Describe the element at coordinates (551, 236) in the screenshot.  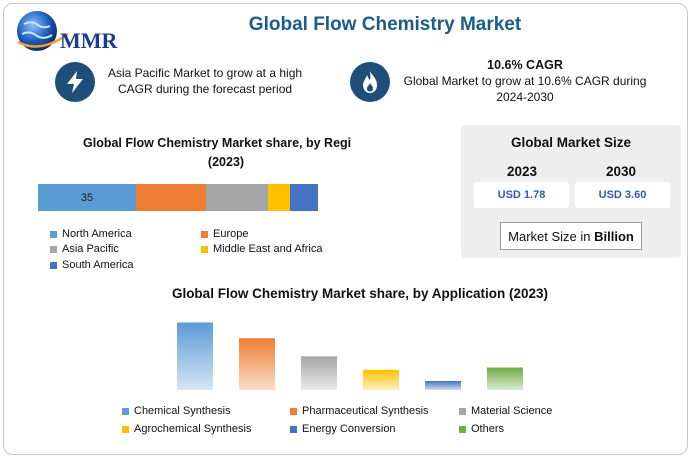
I see `unit-text: Market Size in` at that location.